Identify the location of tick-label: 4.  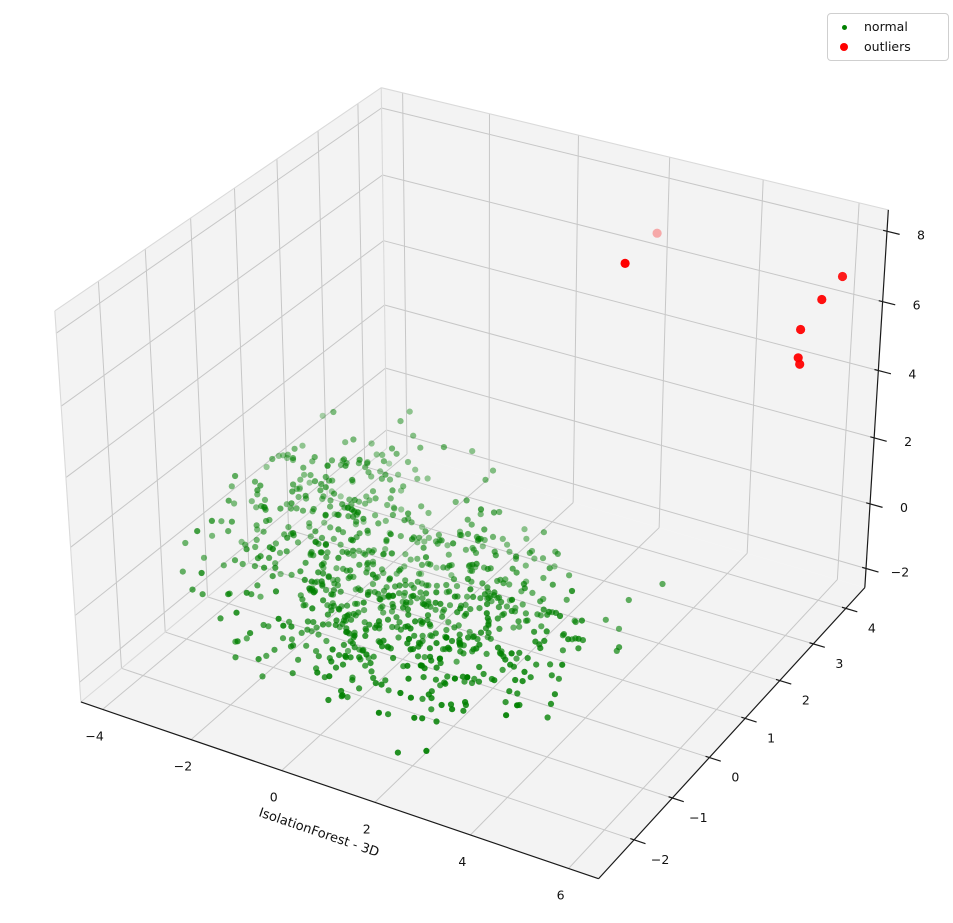
(462, 861).